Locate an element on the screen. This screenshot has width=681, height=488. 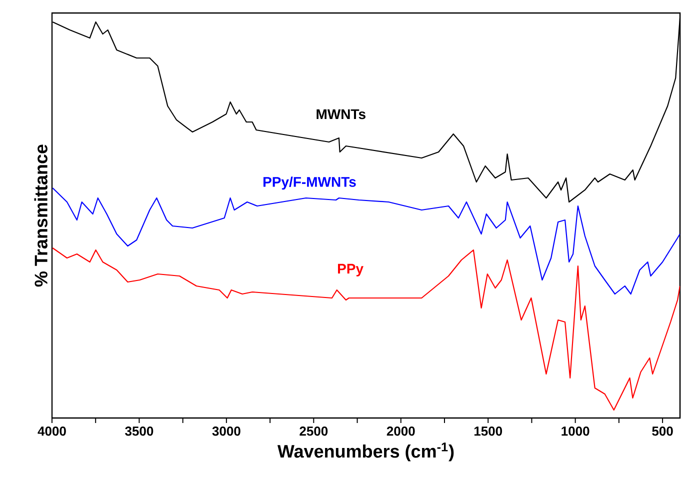
x-tick-label: 1000 is located at coordinates (576, 431).